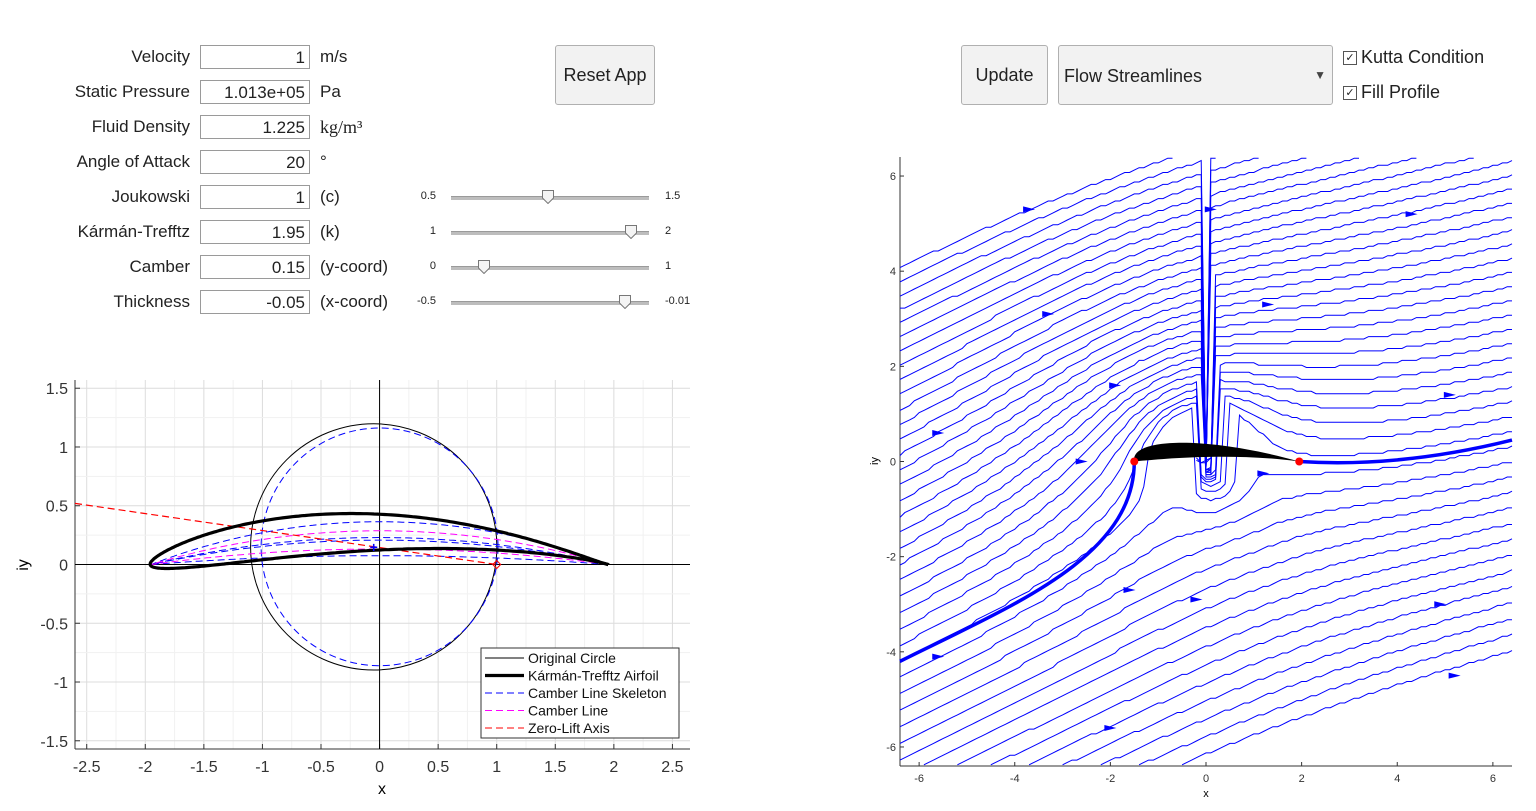 This screenshot has height=811, width=1536. What do you see at coordinates (1397, 779) in the screenshot?
I see `x-tick-label: 4` at bounding box center [1397, 779].